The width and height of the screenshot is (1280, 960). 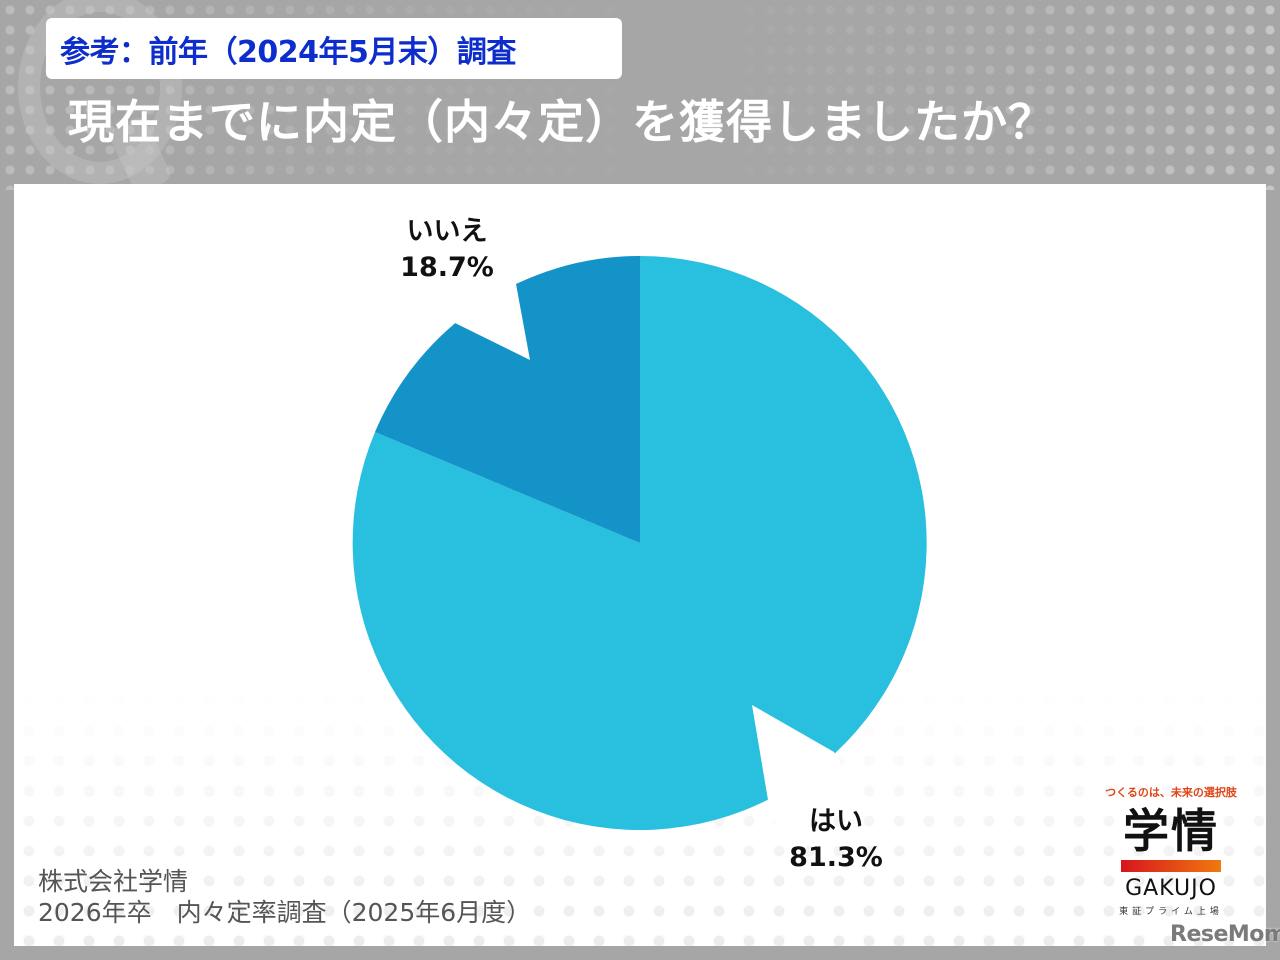 I want to click on reference-label: 参考：前年（2024年5月末）調査, so click(x=288, y=52).